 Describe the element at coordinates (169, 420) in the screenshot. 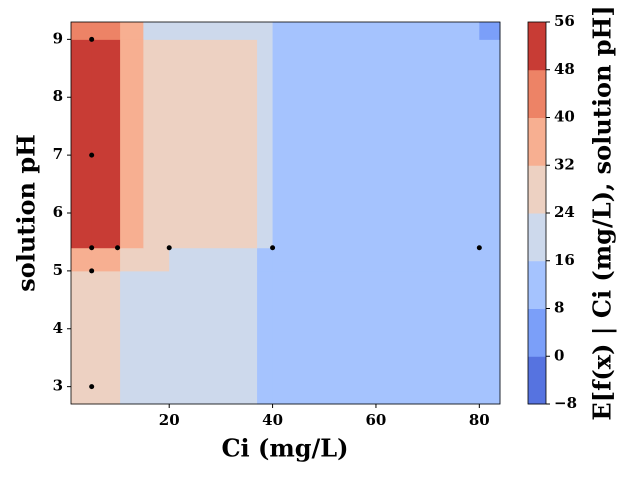

I see `x-tick-label: 20` at that location.